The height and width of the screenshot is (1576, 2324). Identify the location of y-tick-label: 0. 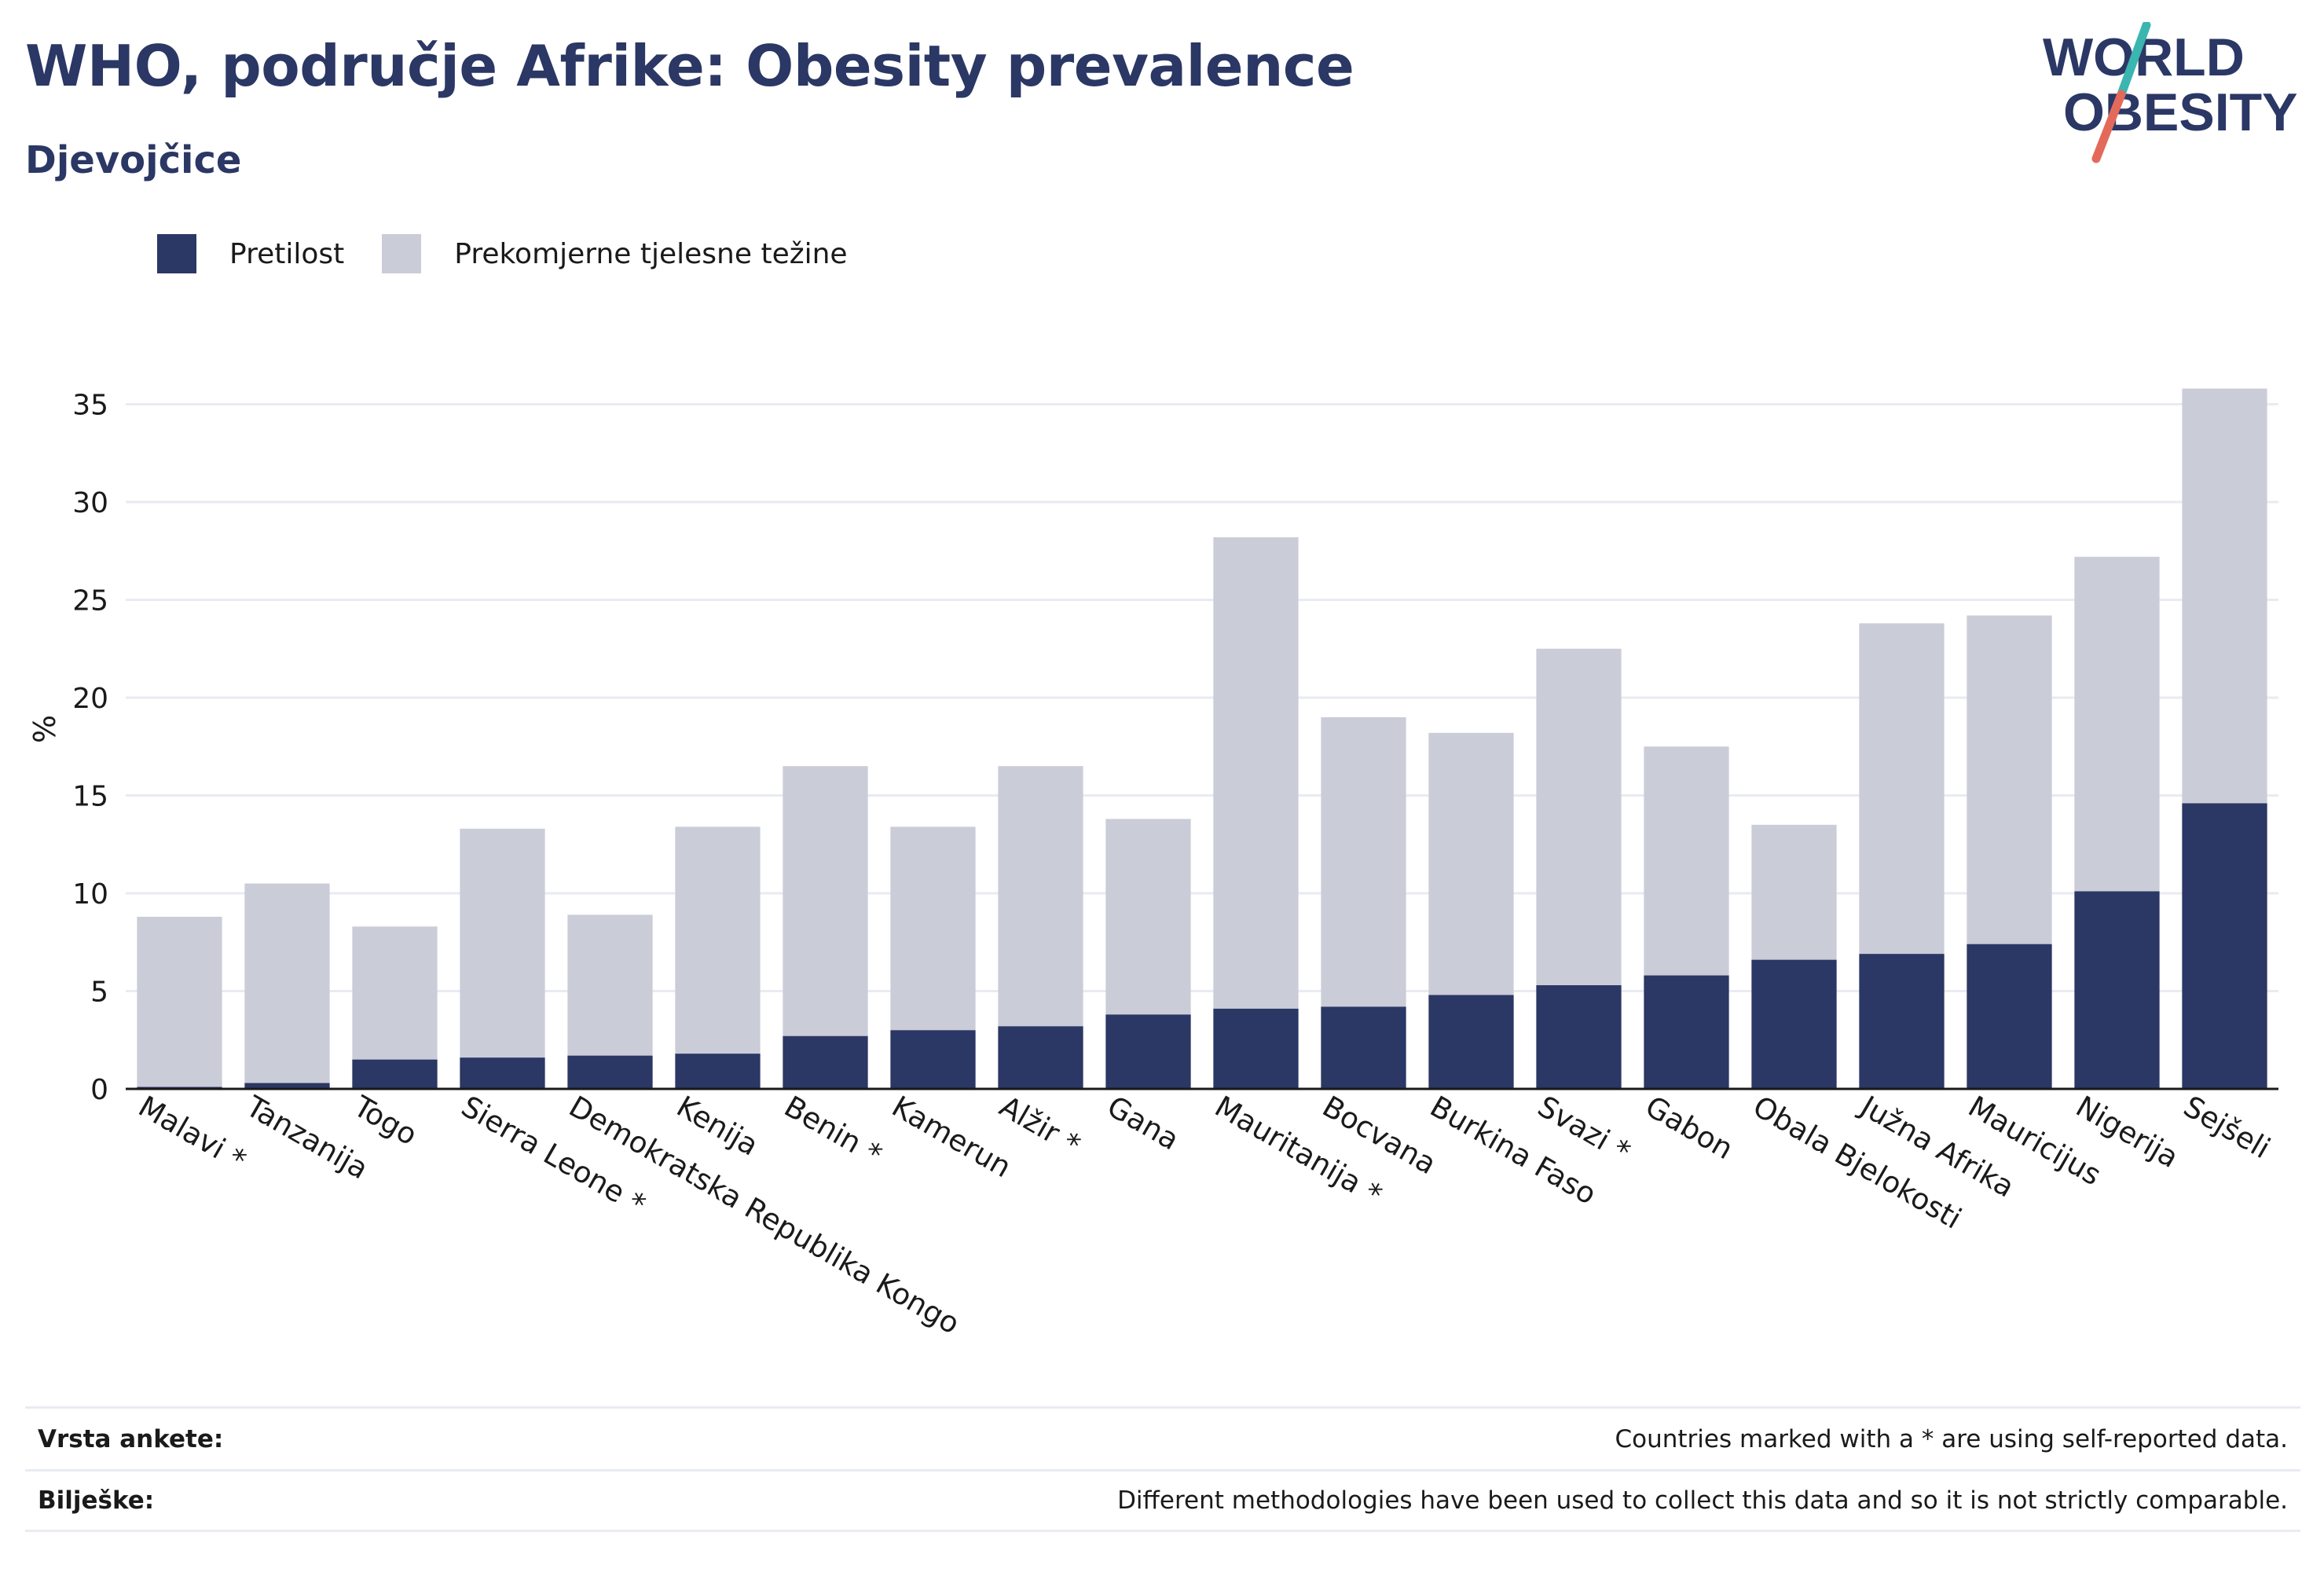
(99, 1090).